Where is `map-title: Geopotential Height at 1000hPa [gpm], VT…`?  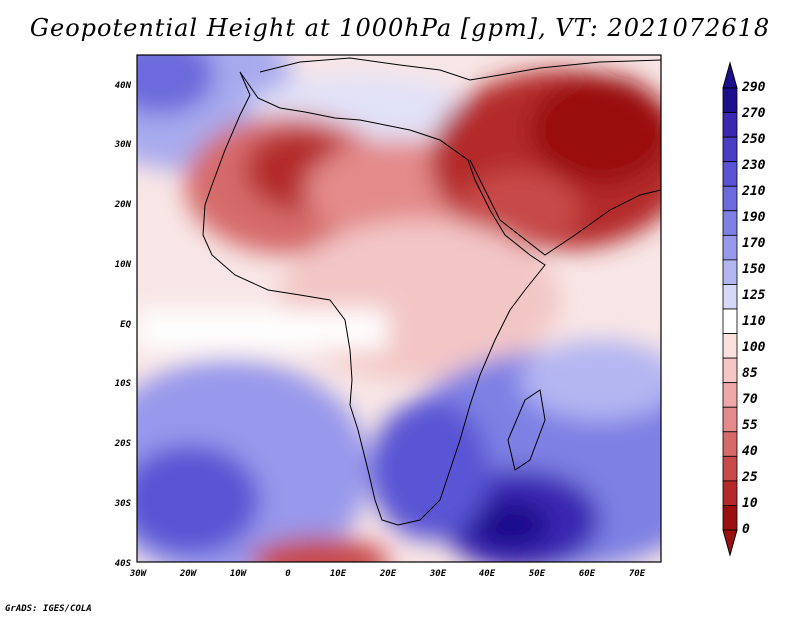 map-title: Geopotential Height at 1000hPa [gpm], VT… is located at coordinates (400, 28).